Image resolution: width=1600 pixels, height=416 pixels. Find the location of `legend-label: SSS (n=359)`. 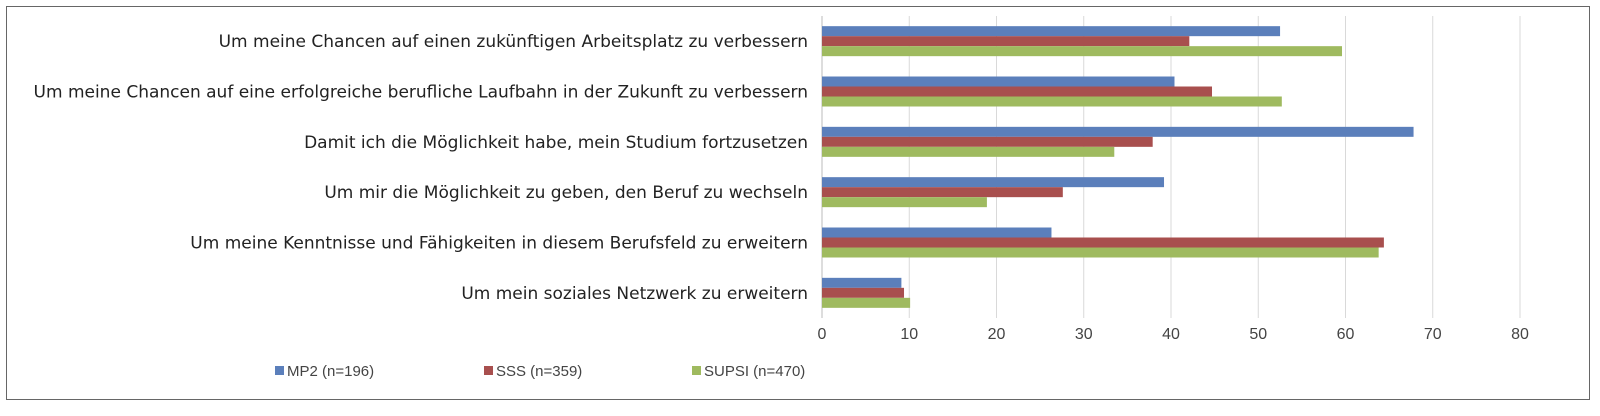

legend-label: SSS (n=359) is located at coordinates (539, 371).